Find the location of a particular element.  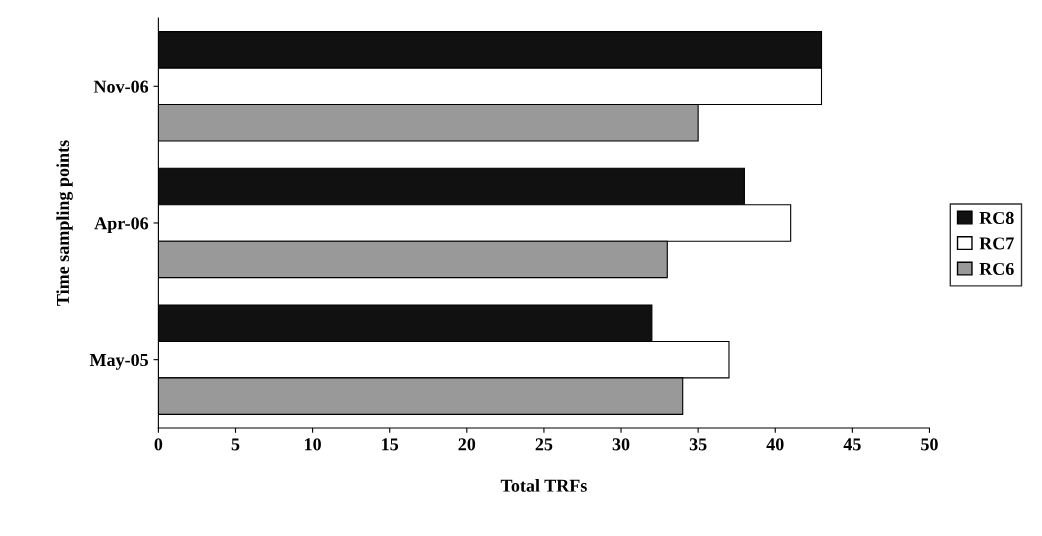

x-tick-label: 0 is located at coordinates (158, 444).